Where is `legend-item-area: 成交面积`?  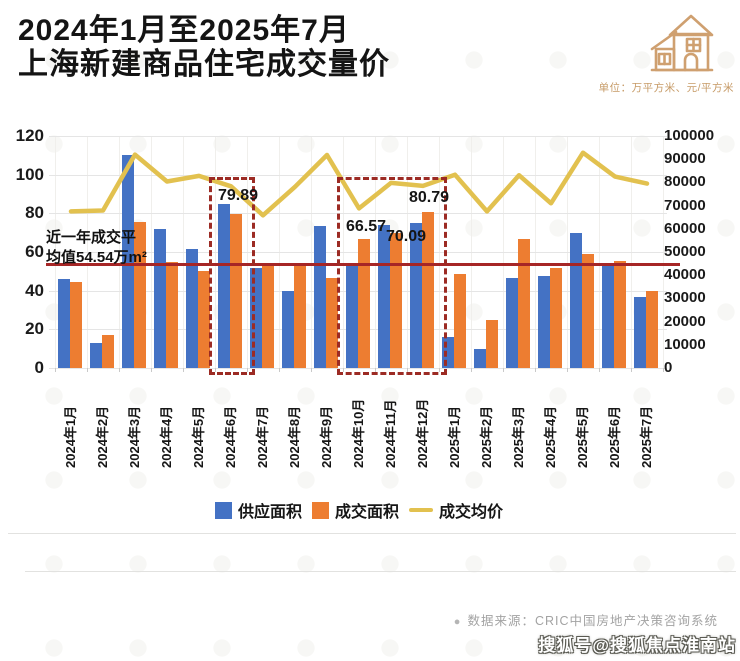 legend-item-area: 成交面积 is located at coordinates (355, 510).